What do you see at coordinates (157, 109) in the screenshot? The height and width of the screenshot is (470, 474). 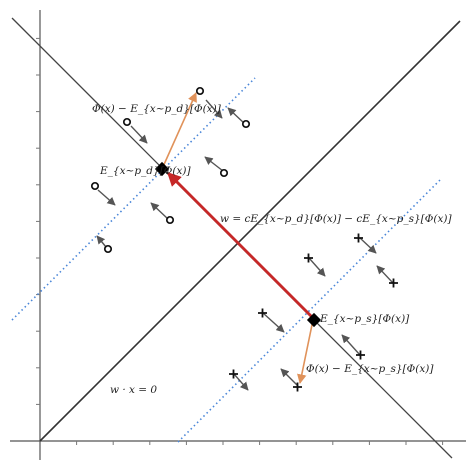 I see `label-dev-d: Φ(x) − E_{x~p_d}[Φ(x)]` at bounding box center [157, 109].